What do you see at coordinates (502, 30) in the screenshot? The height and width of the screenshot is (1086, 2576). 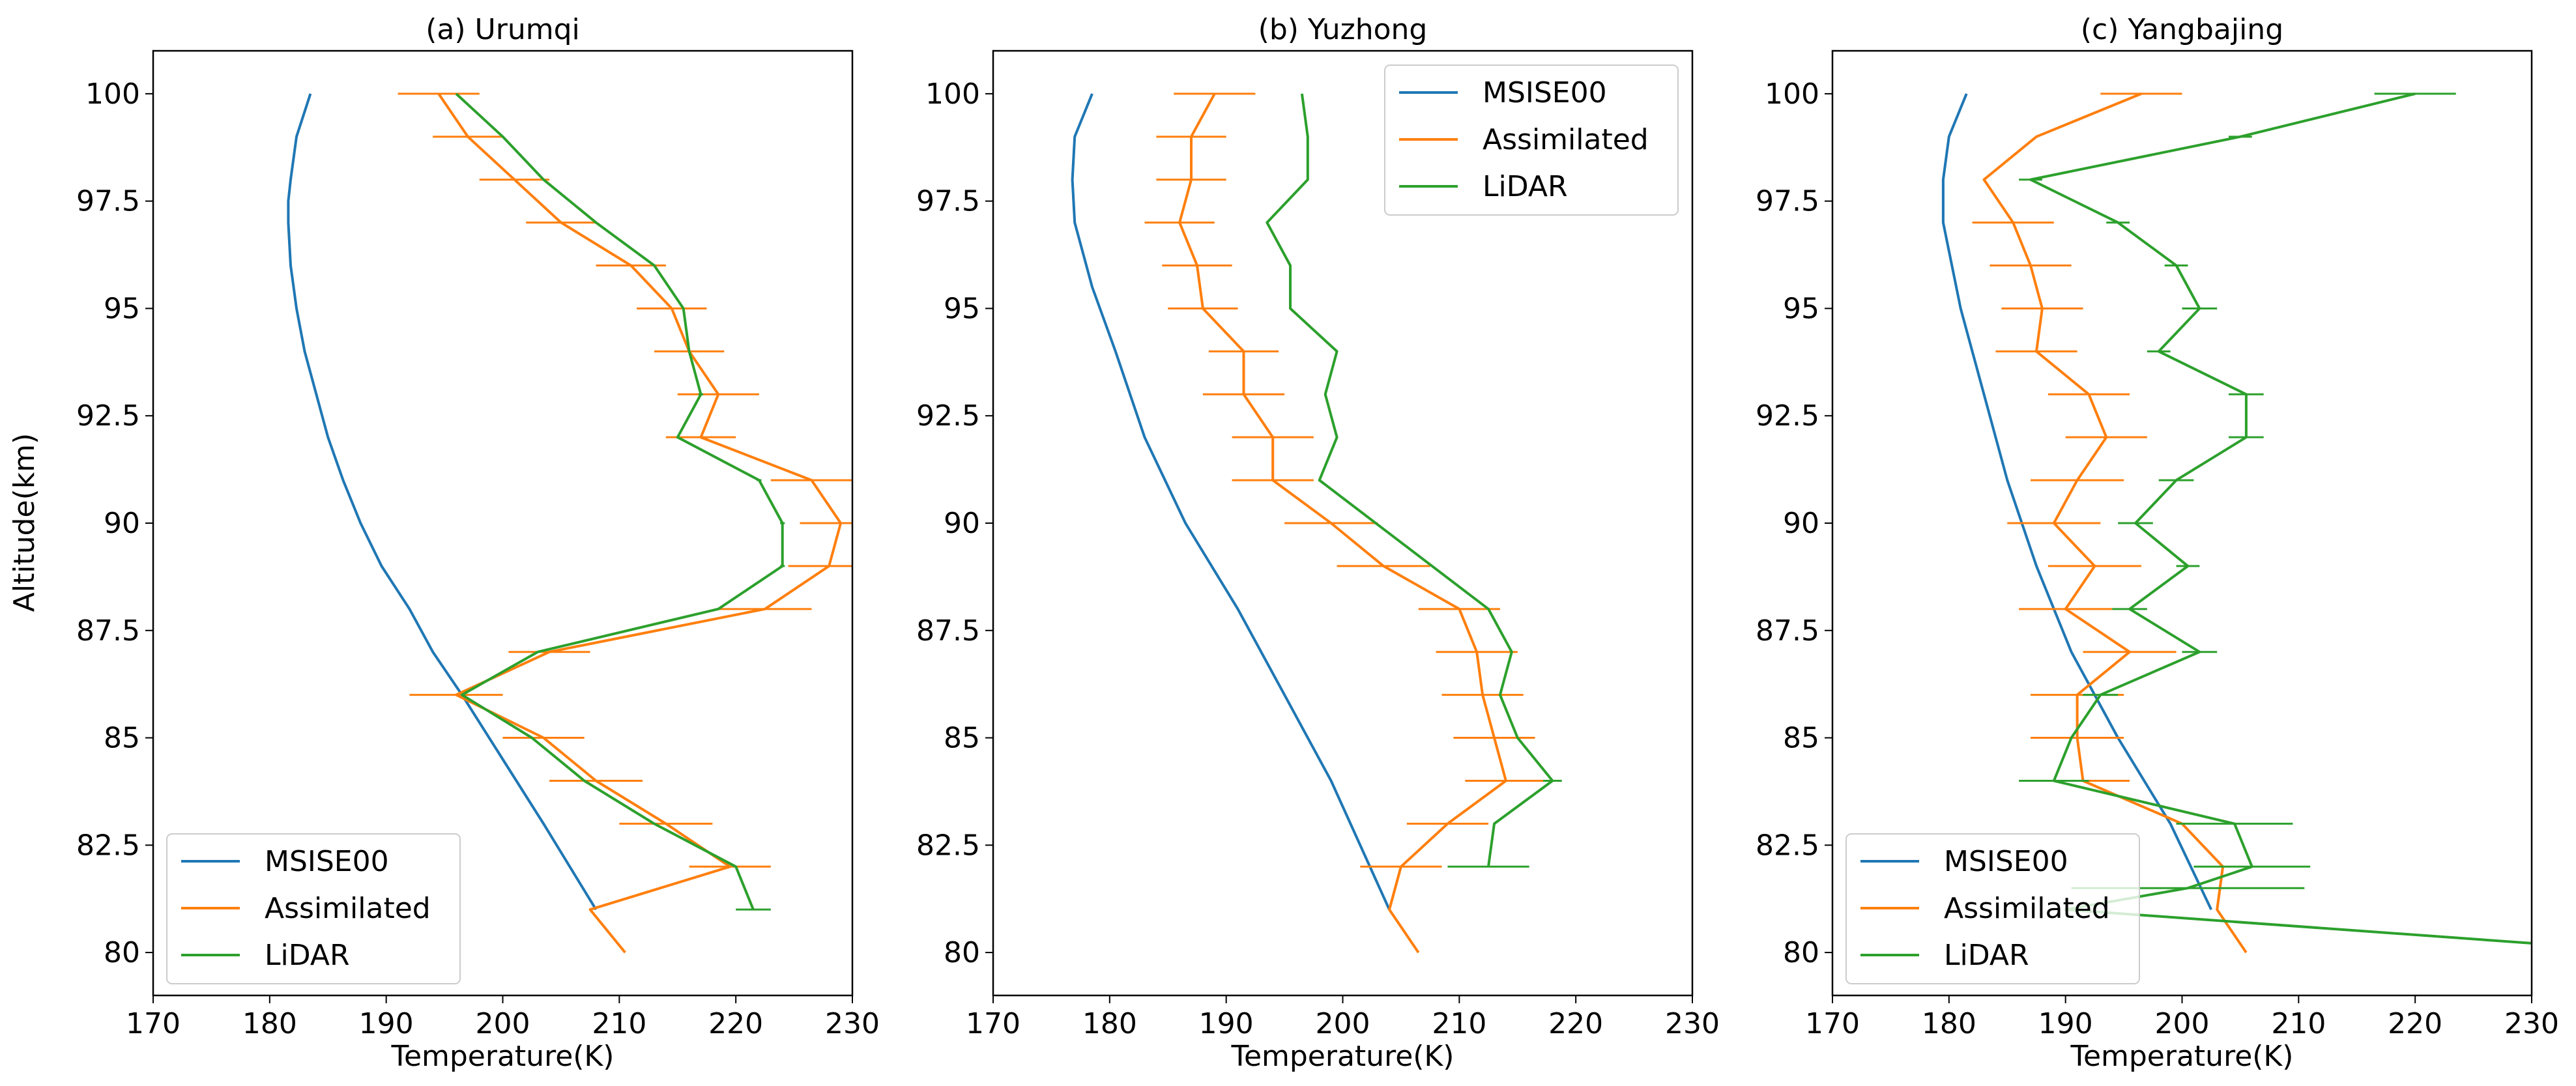 I see `chart-title: (a) Urumqi` at bounding box center [502, 30].